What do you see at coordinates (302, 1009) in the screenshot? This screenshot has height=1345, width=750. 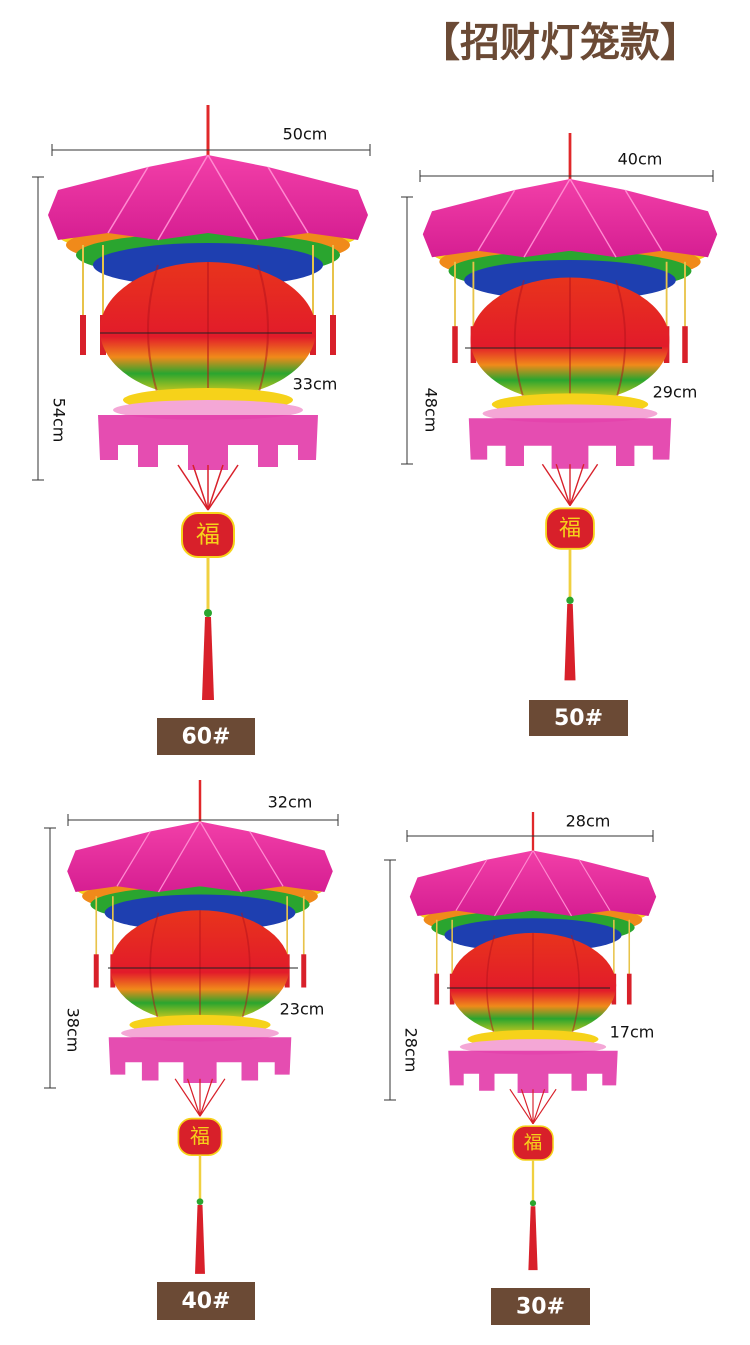 I see `diameter-label: 23cm` at bounding box center [302, 1009].